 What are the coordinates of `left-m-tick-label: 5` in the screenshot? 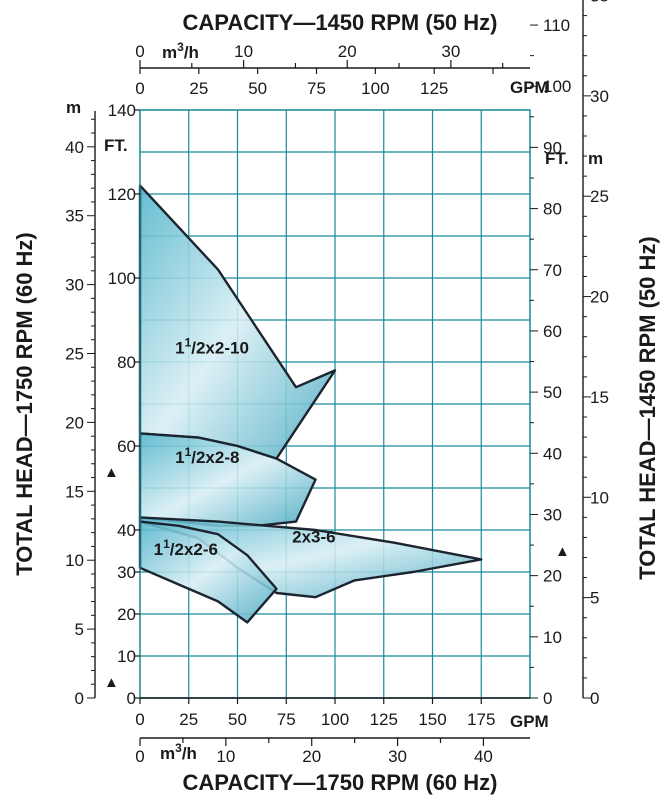 It's located at (79, 629).